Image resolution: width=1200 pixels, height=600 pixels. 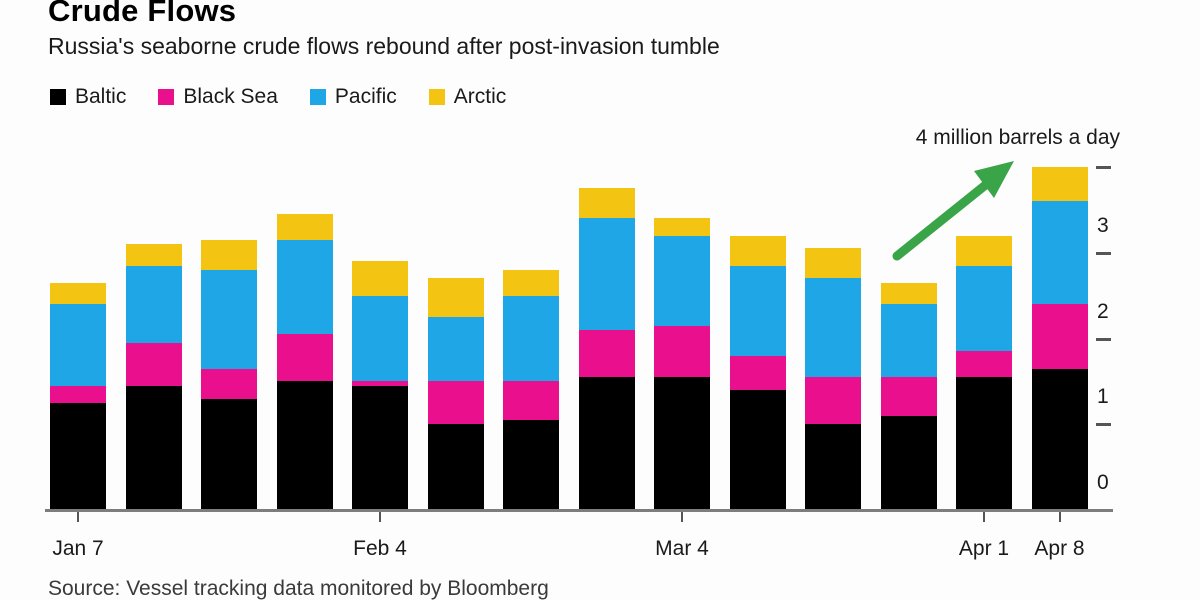 What do you see at coordinates (682, 548) in the screenshot?
I see `x-tick-label: Mar 4` at bounding box center [682, 548].